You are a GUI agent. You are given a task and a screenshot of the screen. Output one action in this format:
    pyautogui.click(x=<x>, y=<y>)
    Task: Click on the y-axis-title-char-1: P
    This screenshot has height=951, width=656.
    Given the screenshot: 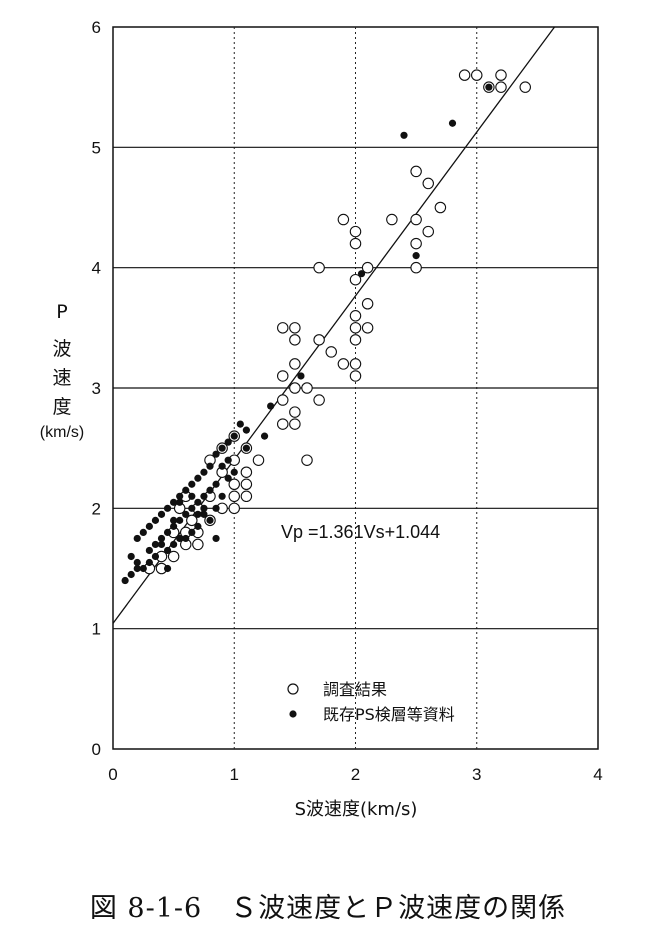 What is the action you would take?
    pyautogui.click(x=61, y=312)
    